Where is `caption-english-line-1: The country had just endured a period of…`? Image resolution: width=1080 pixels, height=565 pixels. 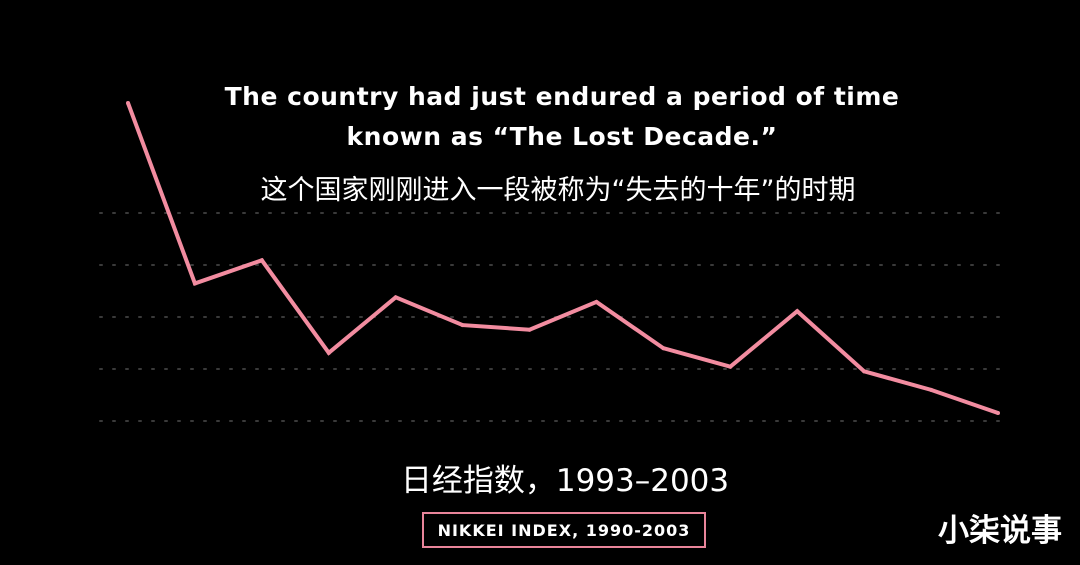
caption-english-line-1: The country had just endured a period of… is located at coordinates (562, 96).